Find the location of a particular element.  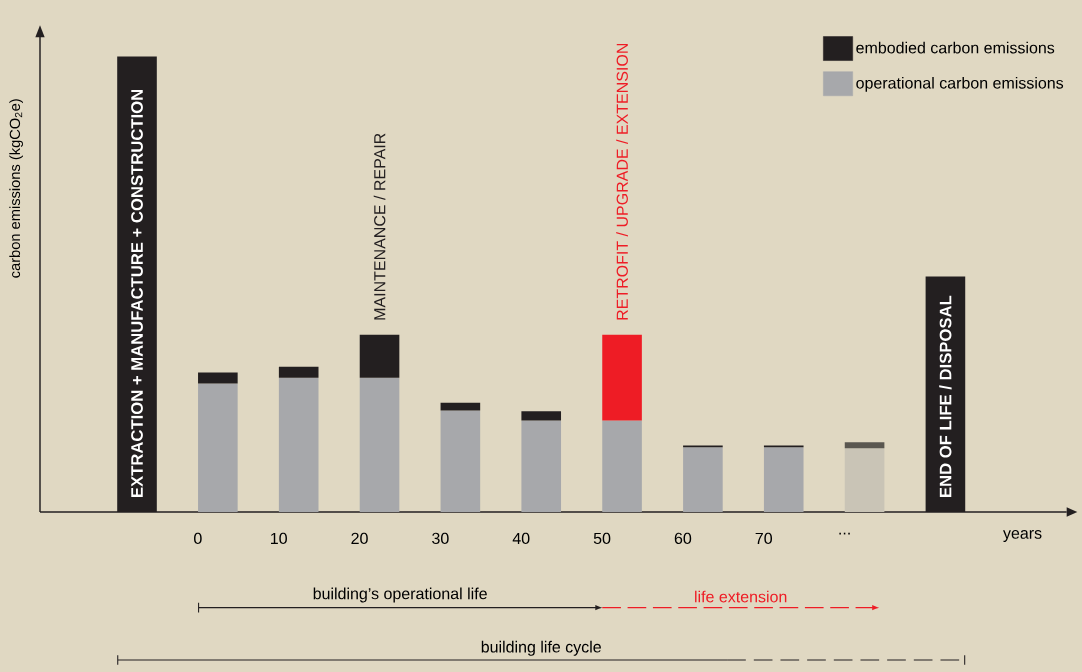

y-axis-title: carbon emissions (kgCO$_{2}$e) is located at coordinates (16, 188).